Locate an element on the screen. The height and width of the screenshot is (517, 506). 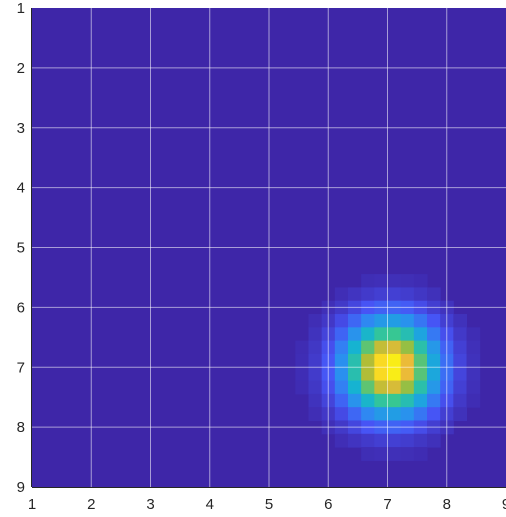
y-tick-label: 1 is located at coordinates (21, 8).